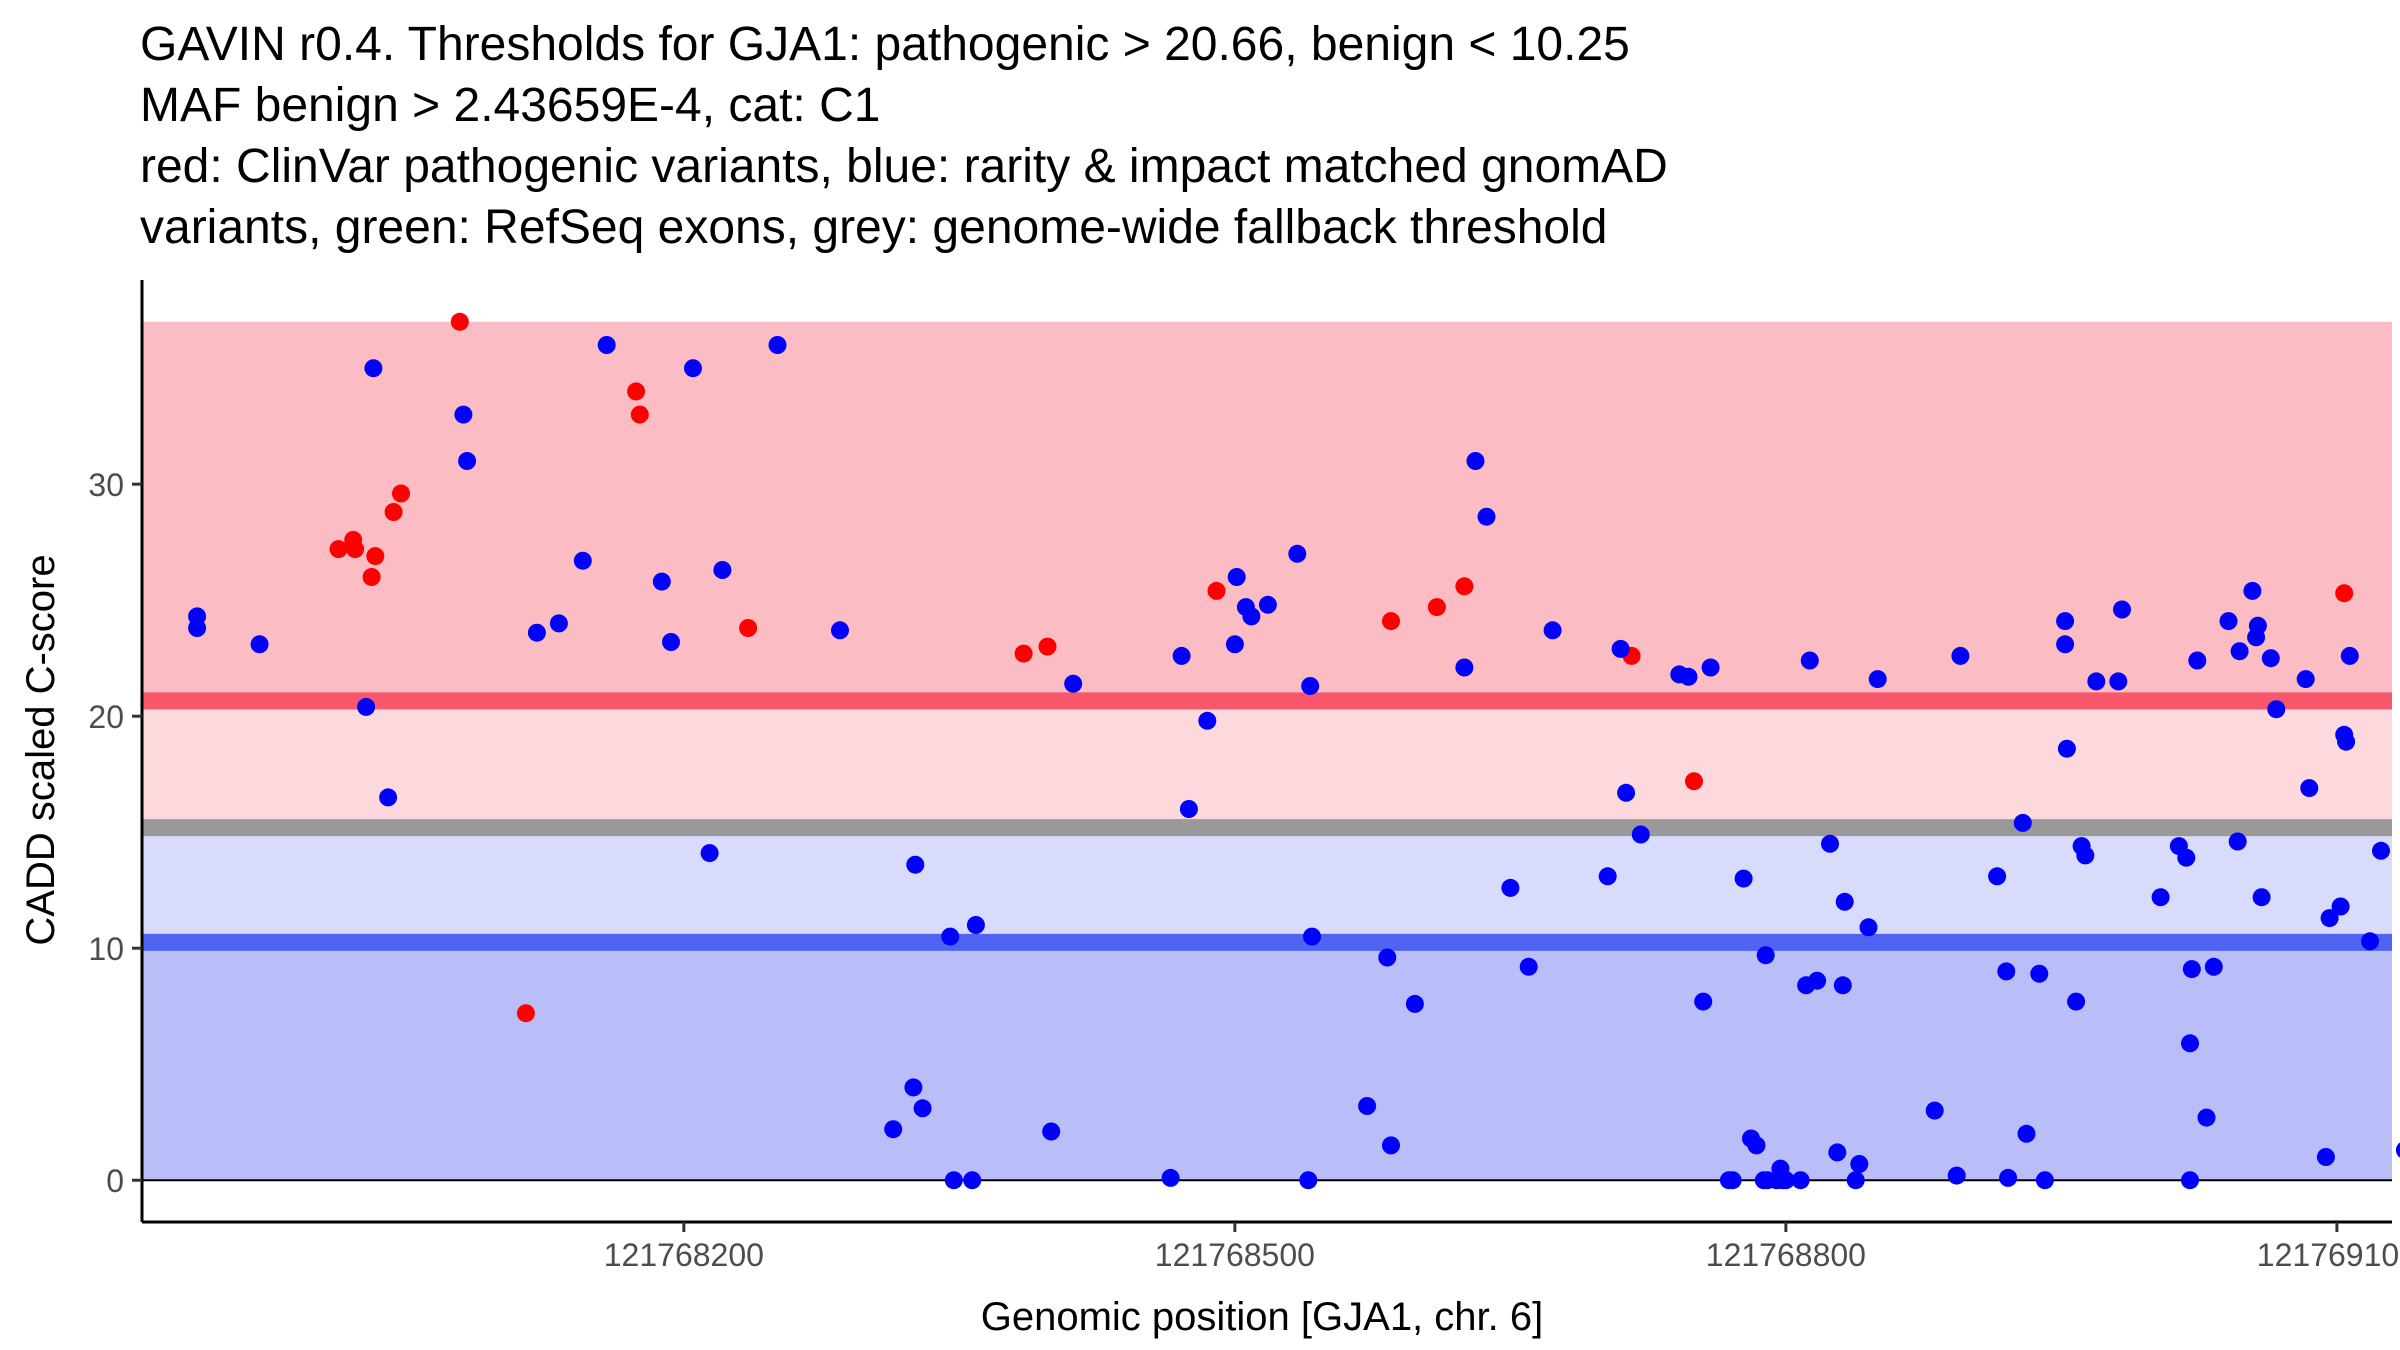  I want to click on x-tick-label-0: 121768200, so click(684, 1255).